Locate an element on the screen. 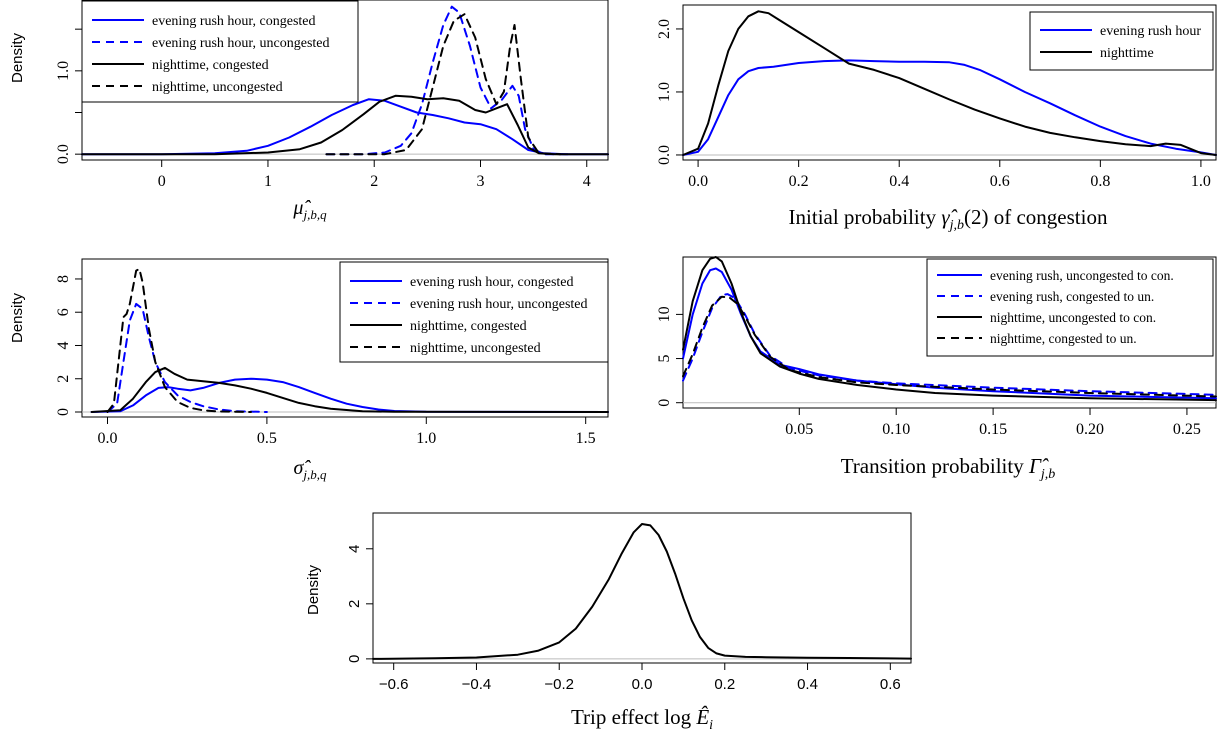 This screenshot has height=738, width=1221. x-tick-label: 2 is located at coordinates (374, 181).